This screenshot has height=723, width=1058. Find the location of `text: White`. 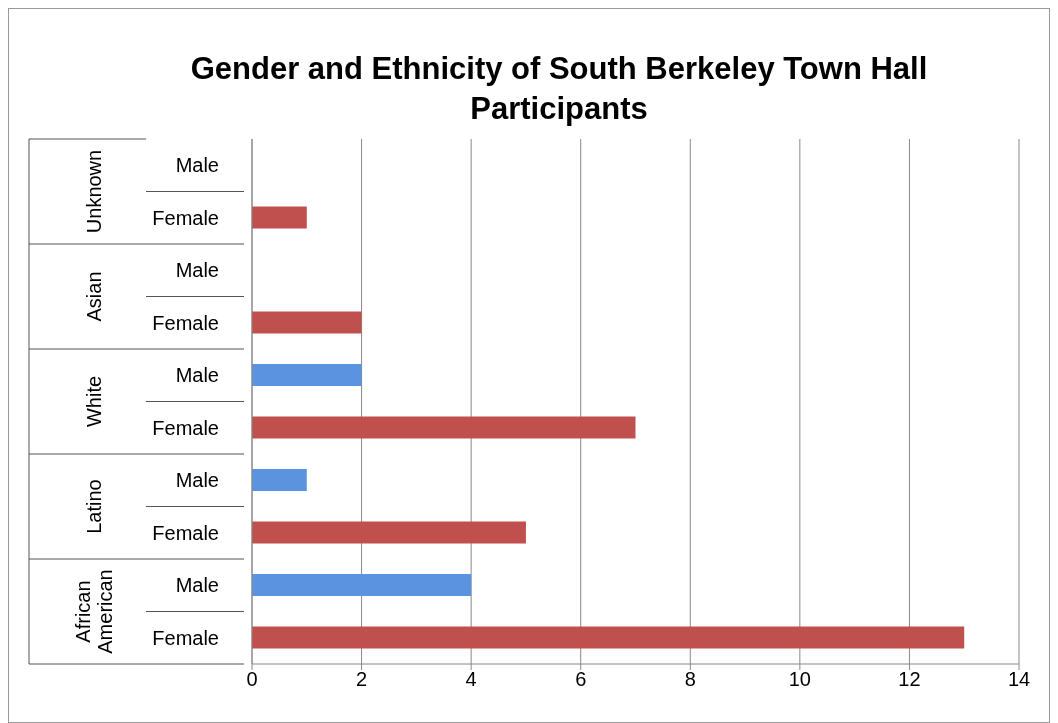

text: White is located at coordinates (94, 401).